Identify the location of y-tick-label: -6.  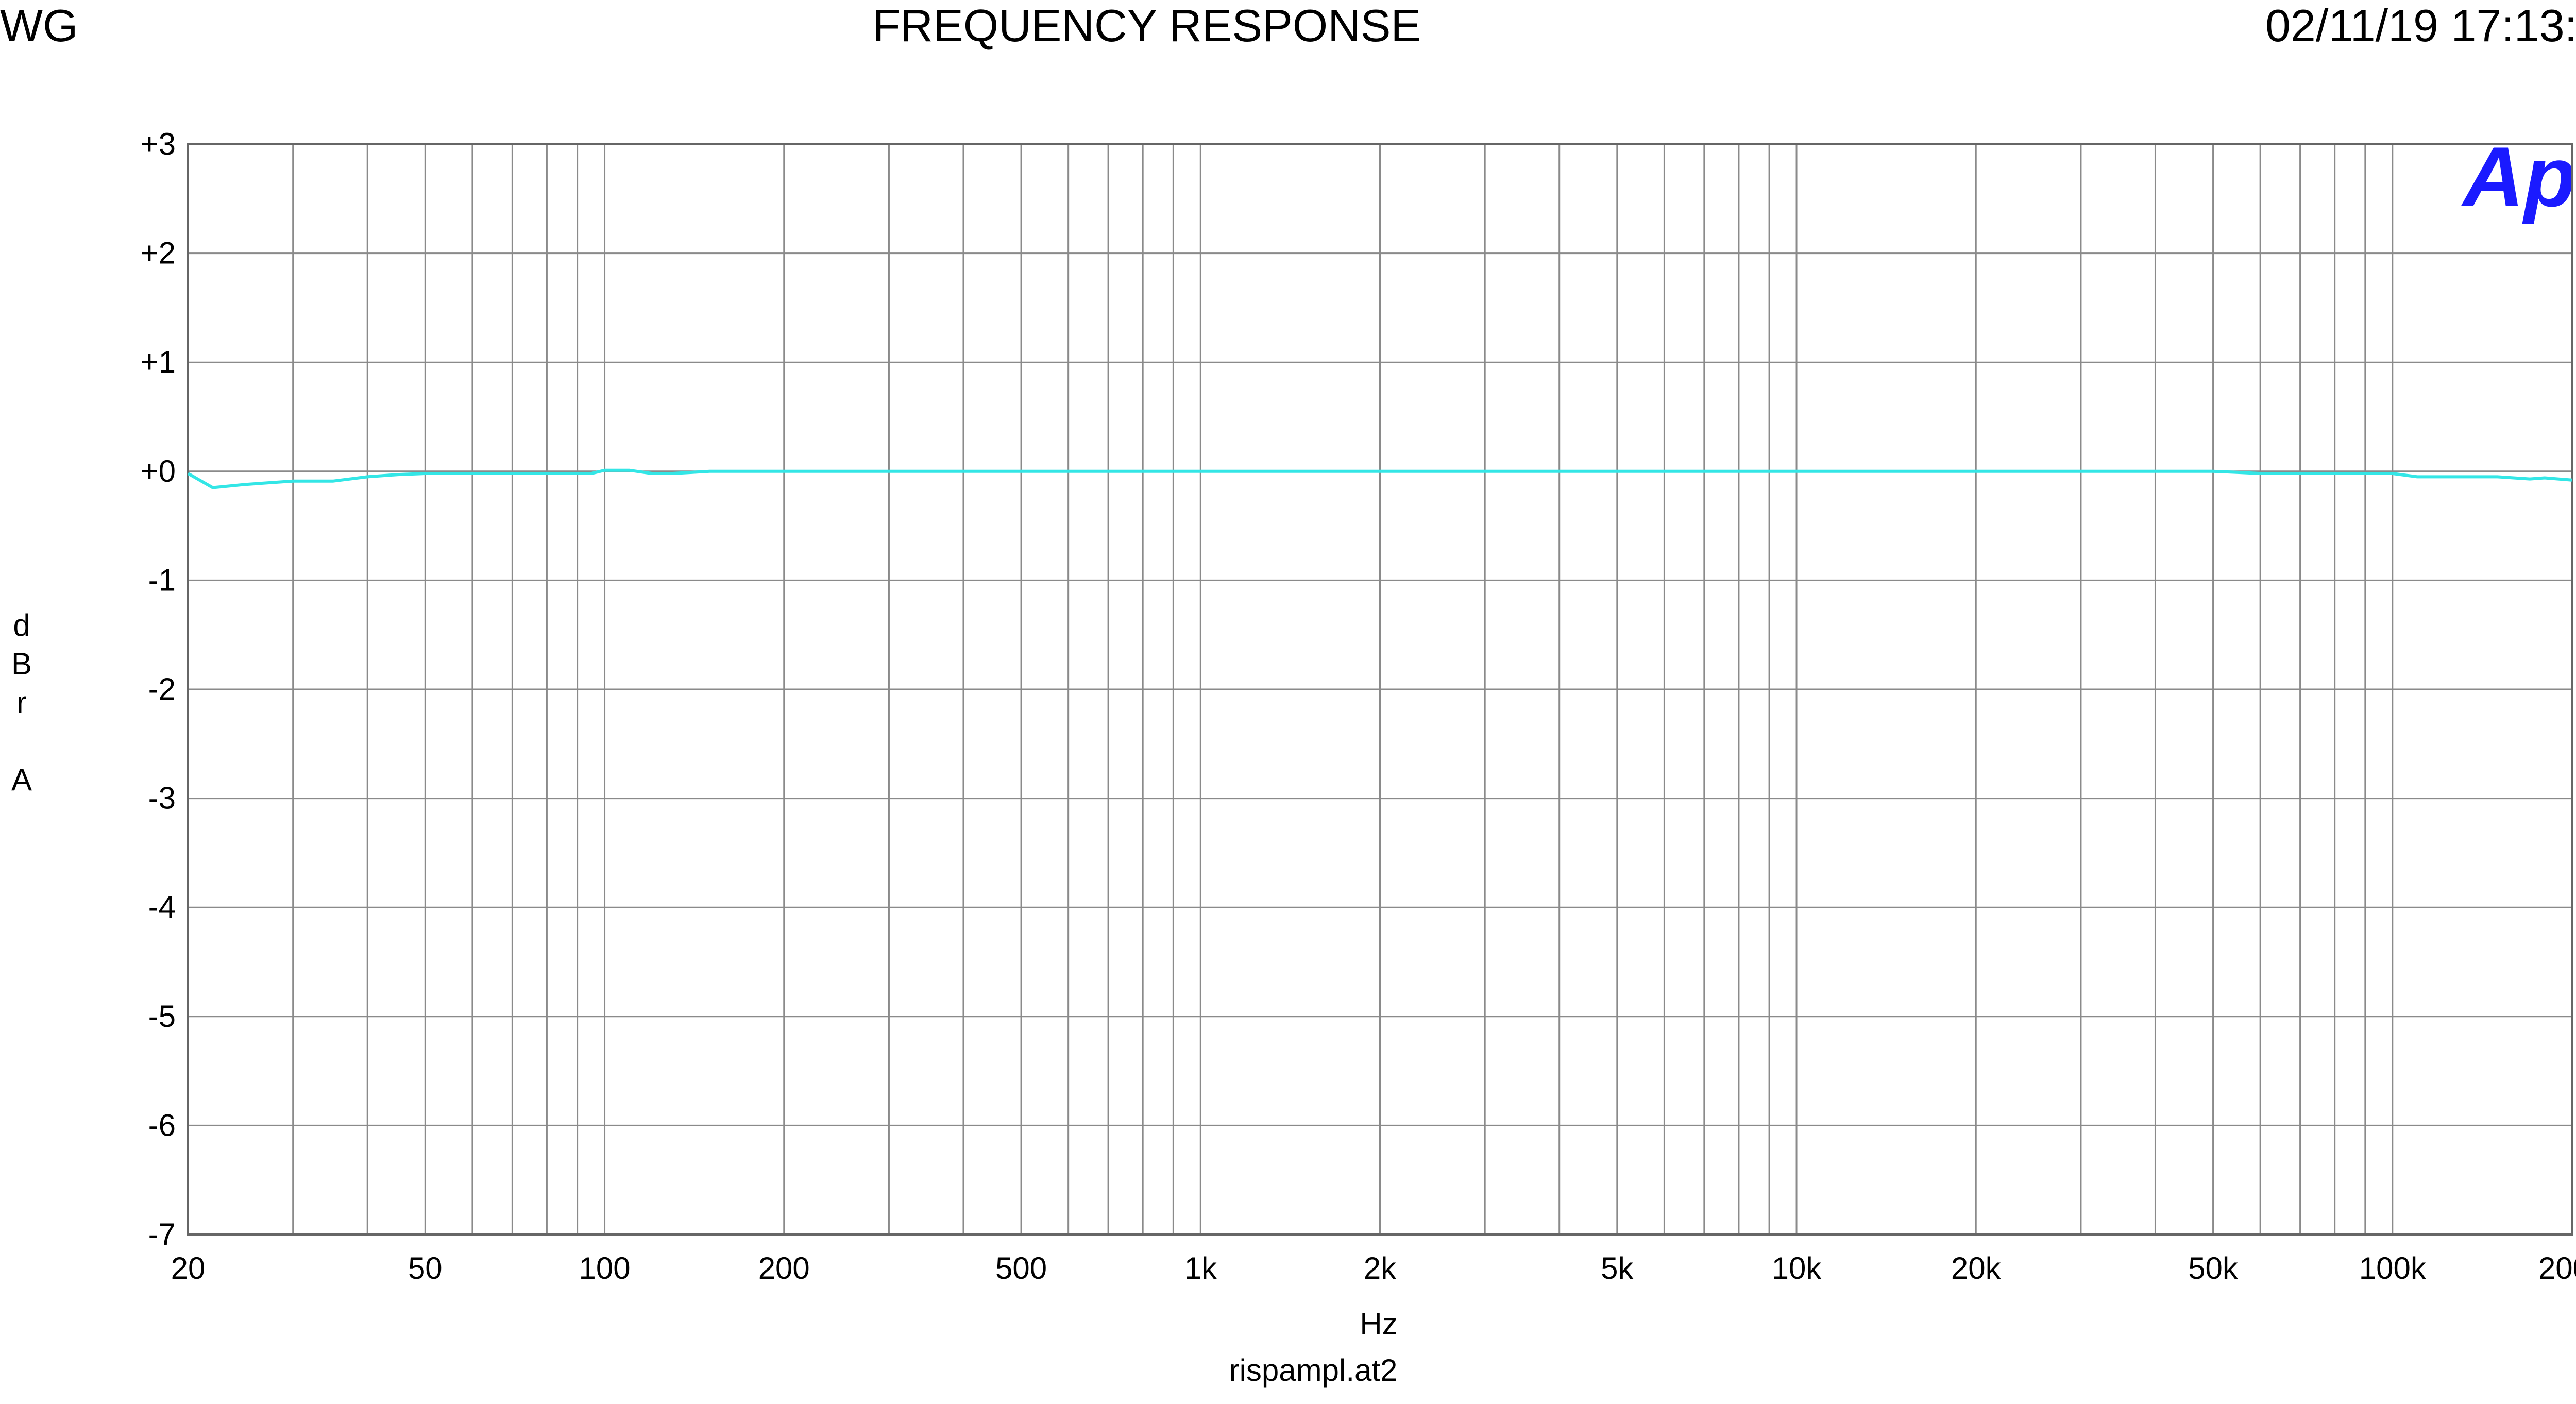
(162, 1125).